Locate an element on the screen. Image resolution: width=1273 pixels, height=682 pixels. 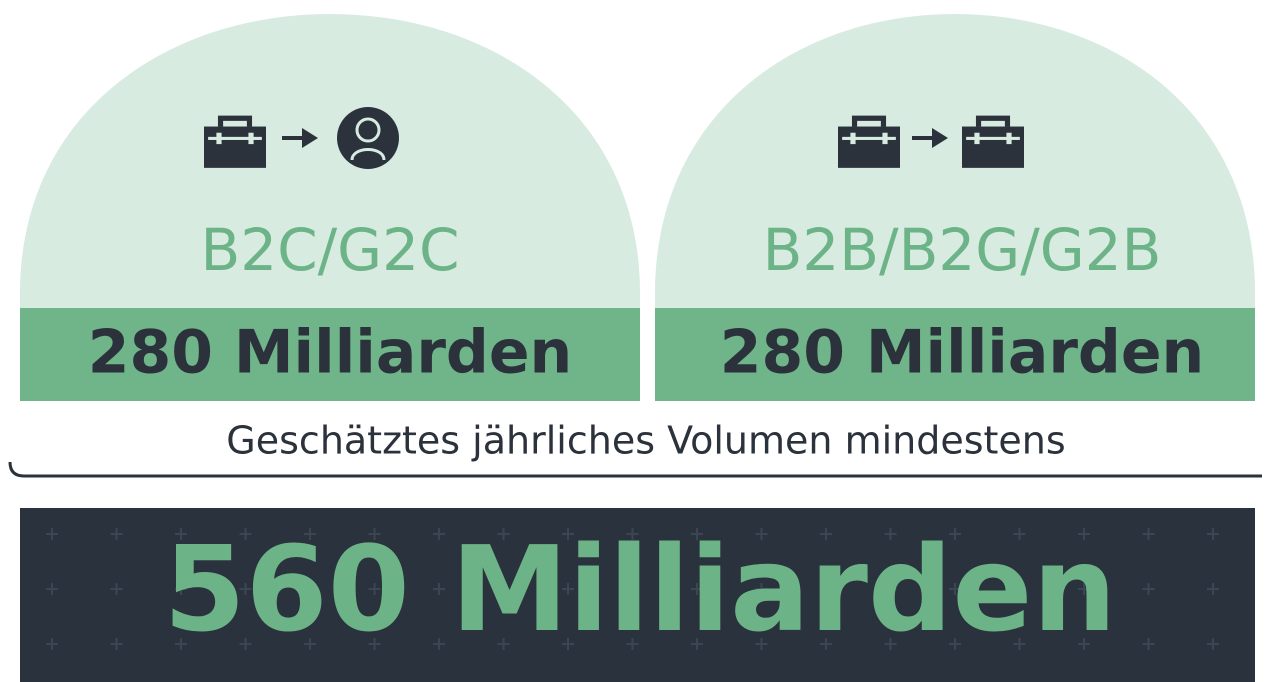
bracket is located at coordinates (635, 469).